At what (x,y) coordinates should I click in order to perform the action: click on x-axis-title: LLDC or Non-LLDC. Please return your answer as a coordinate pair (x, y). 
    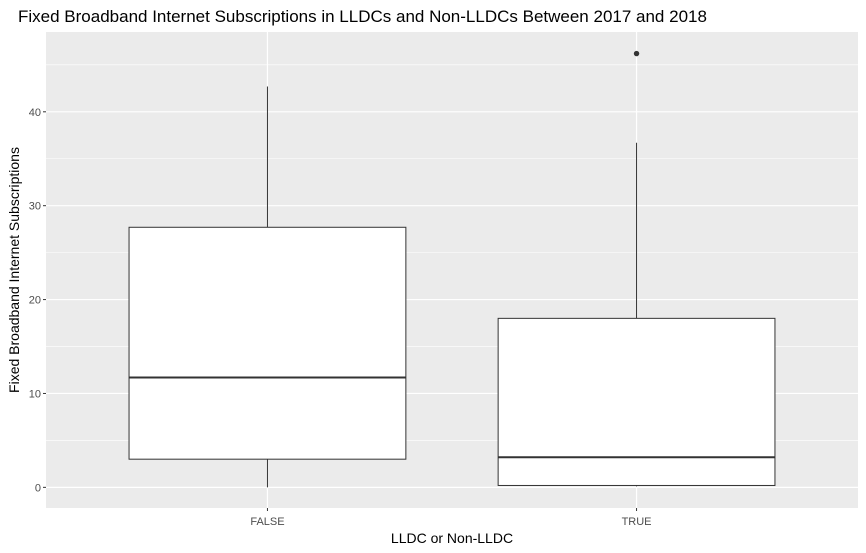
    Looking at the image, I should click on (452, 538).